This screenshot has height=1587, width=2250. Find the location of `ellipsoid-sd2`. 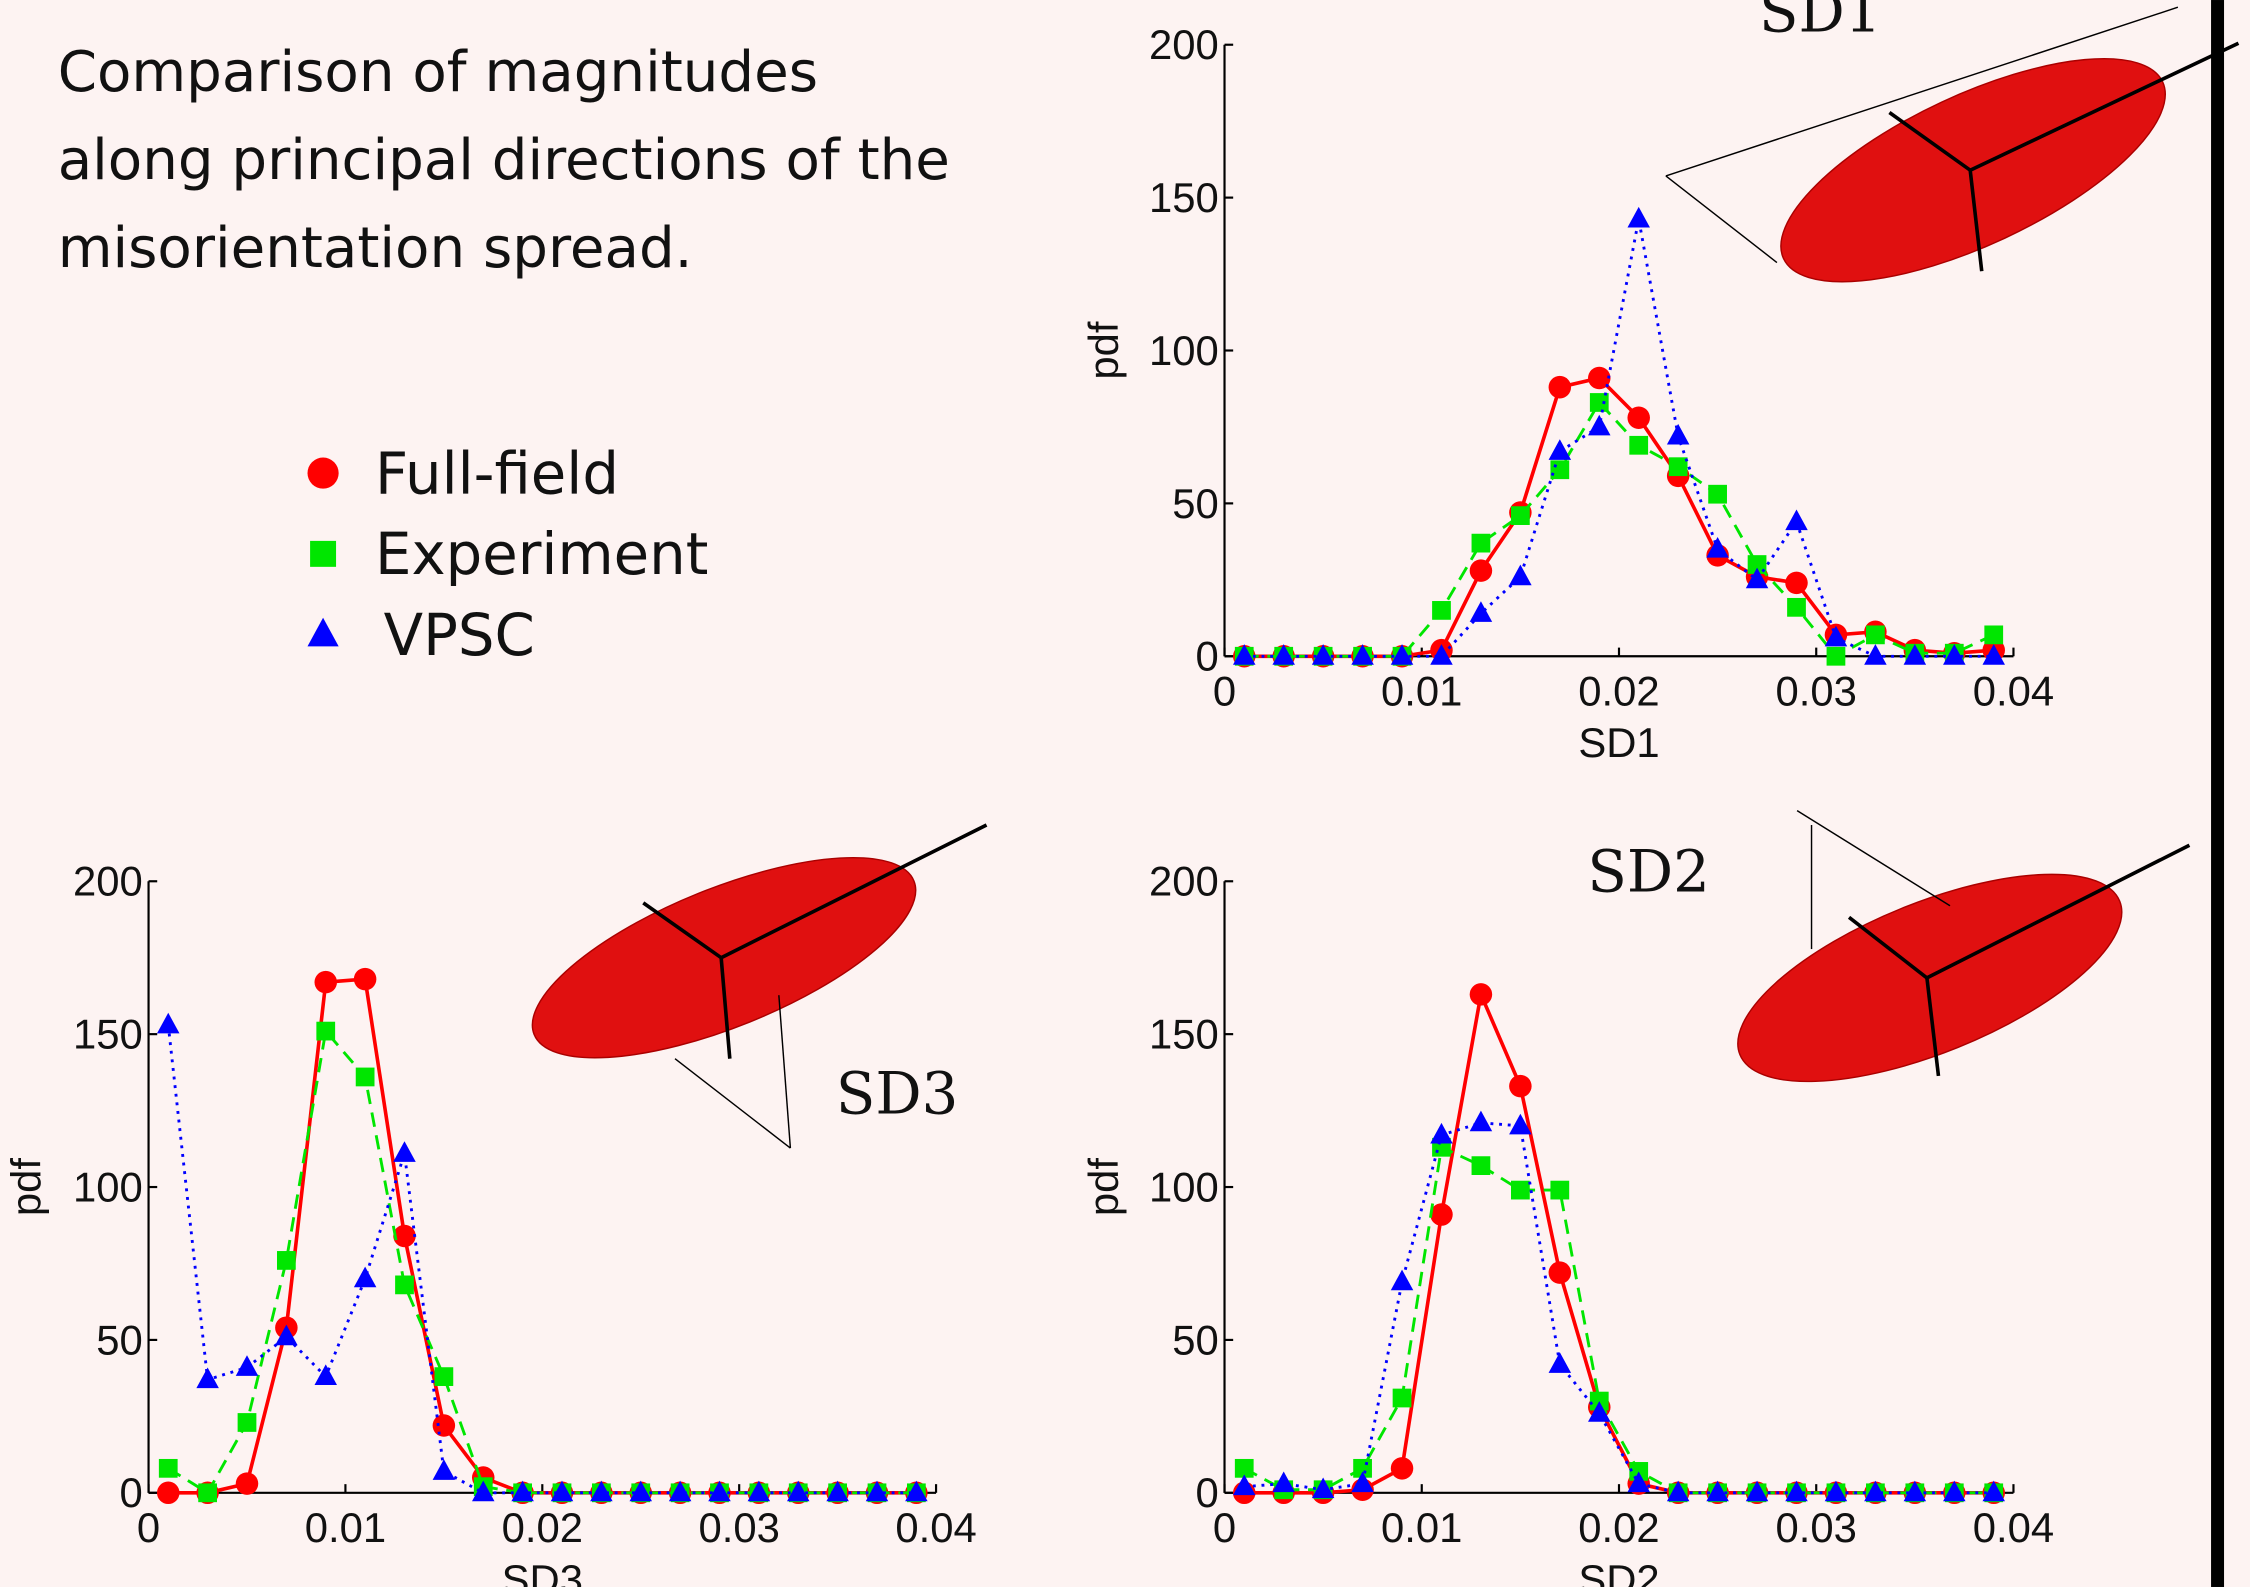

ellipsoid-sd2 is located at coordinates (1964, 946).